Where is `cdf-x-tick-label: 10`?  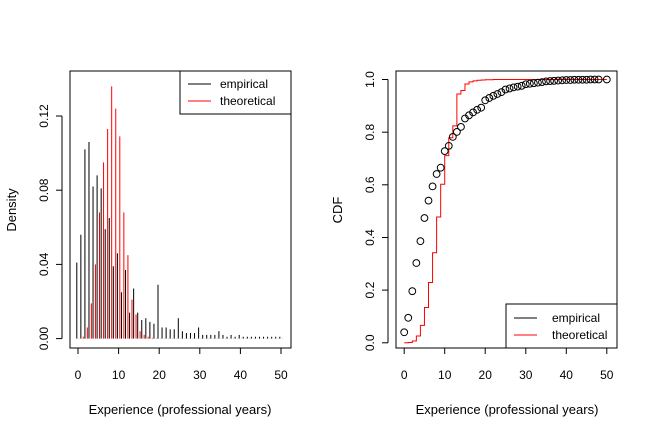
cdf-x-tick-label: 10 is located at coordinates (445, 375).